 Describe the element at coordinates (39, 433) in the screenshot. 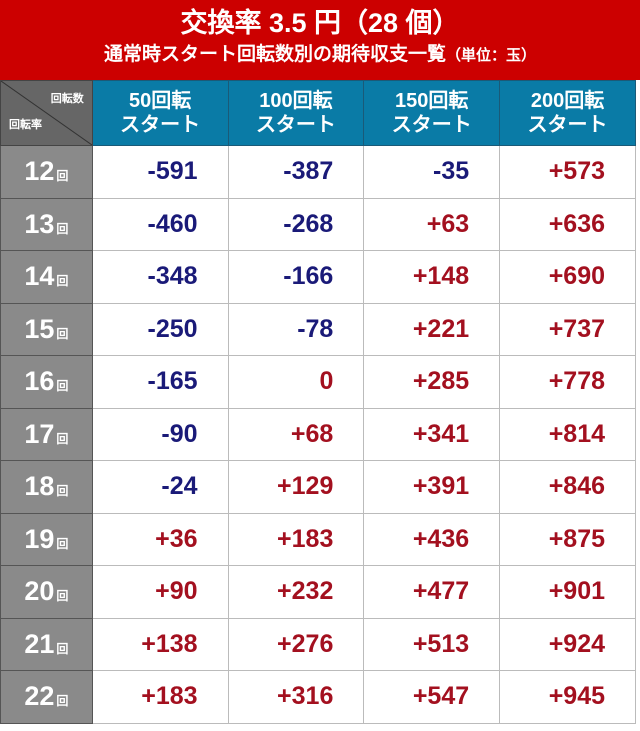

I see `row-label-value: 17` at that location.